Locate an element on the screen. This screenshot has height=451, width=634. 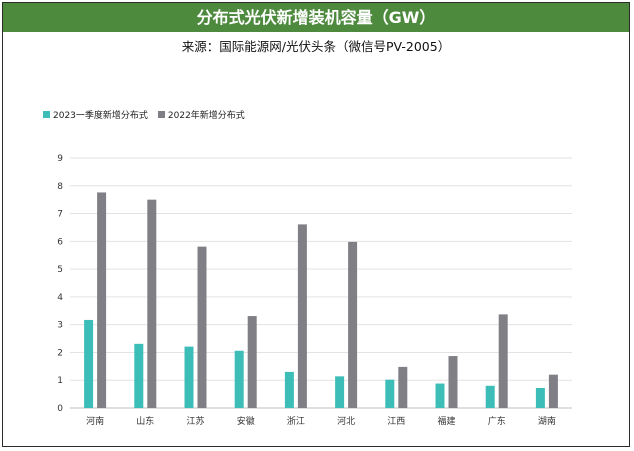
x-tick-label-2: 江苏 is located at coordinates (195, 421).